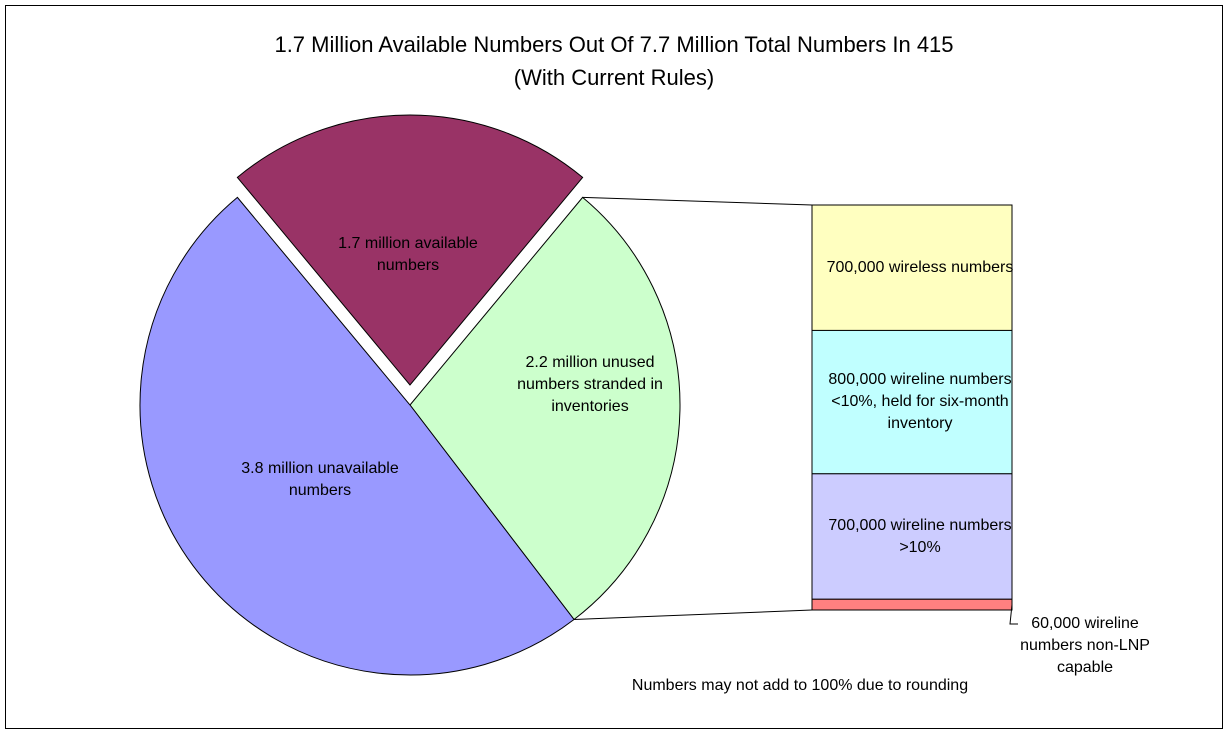 This screenshot has width=1228, height=734. I want to click on slice-label: 3.8 million unavailable numbers, so click(320, 479).